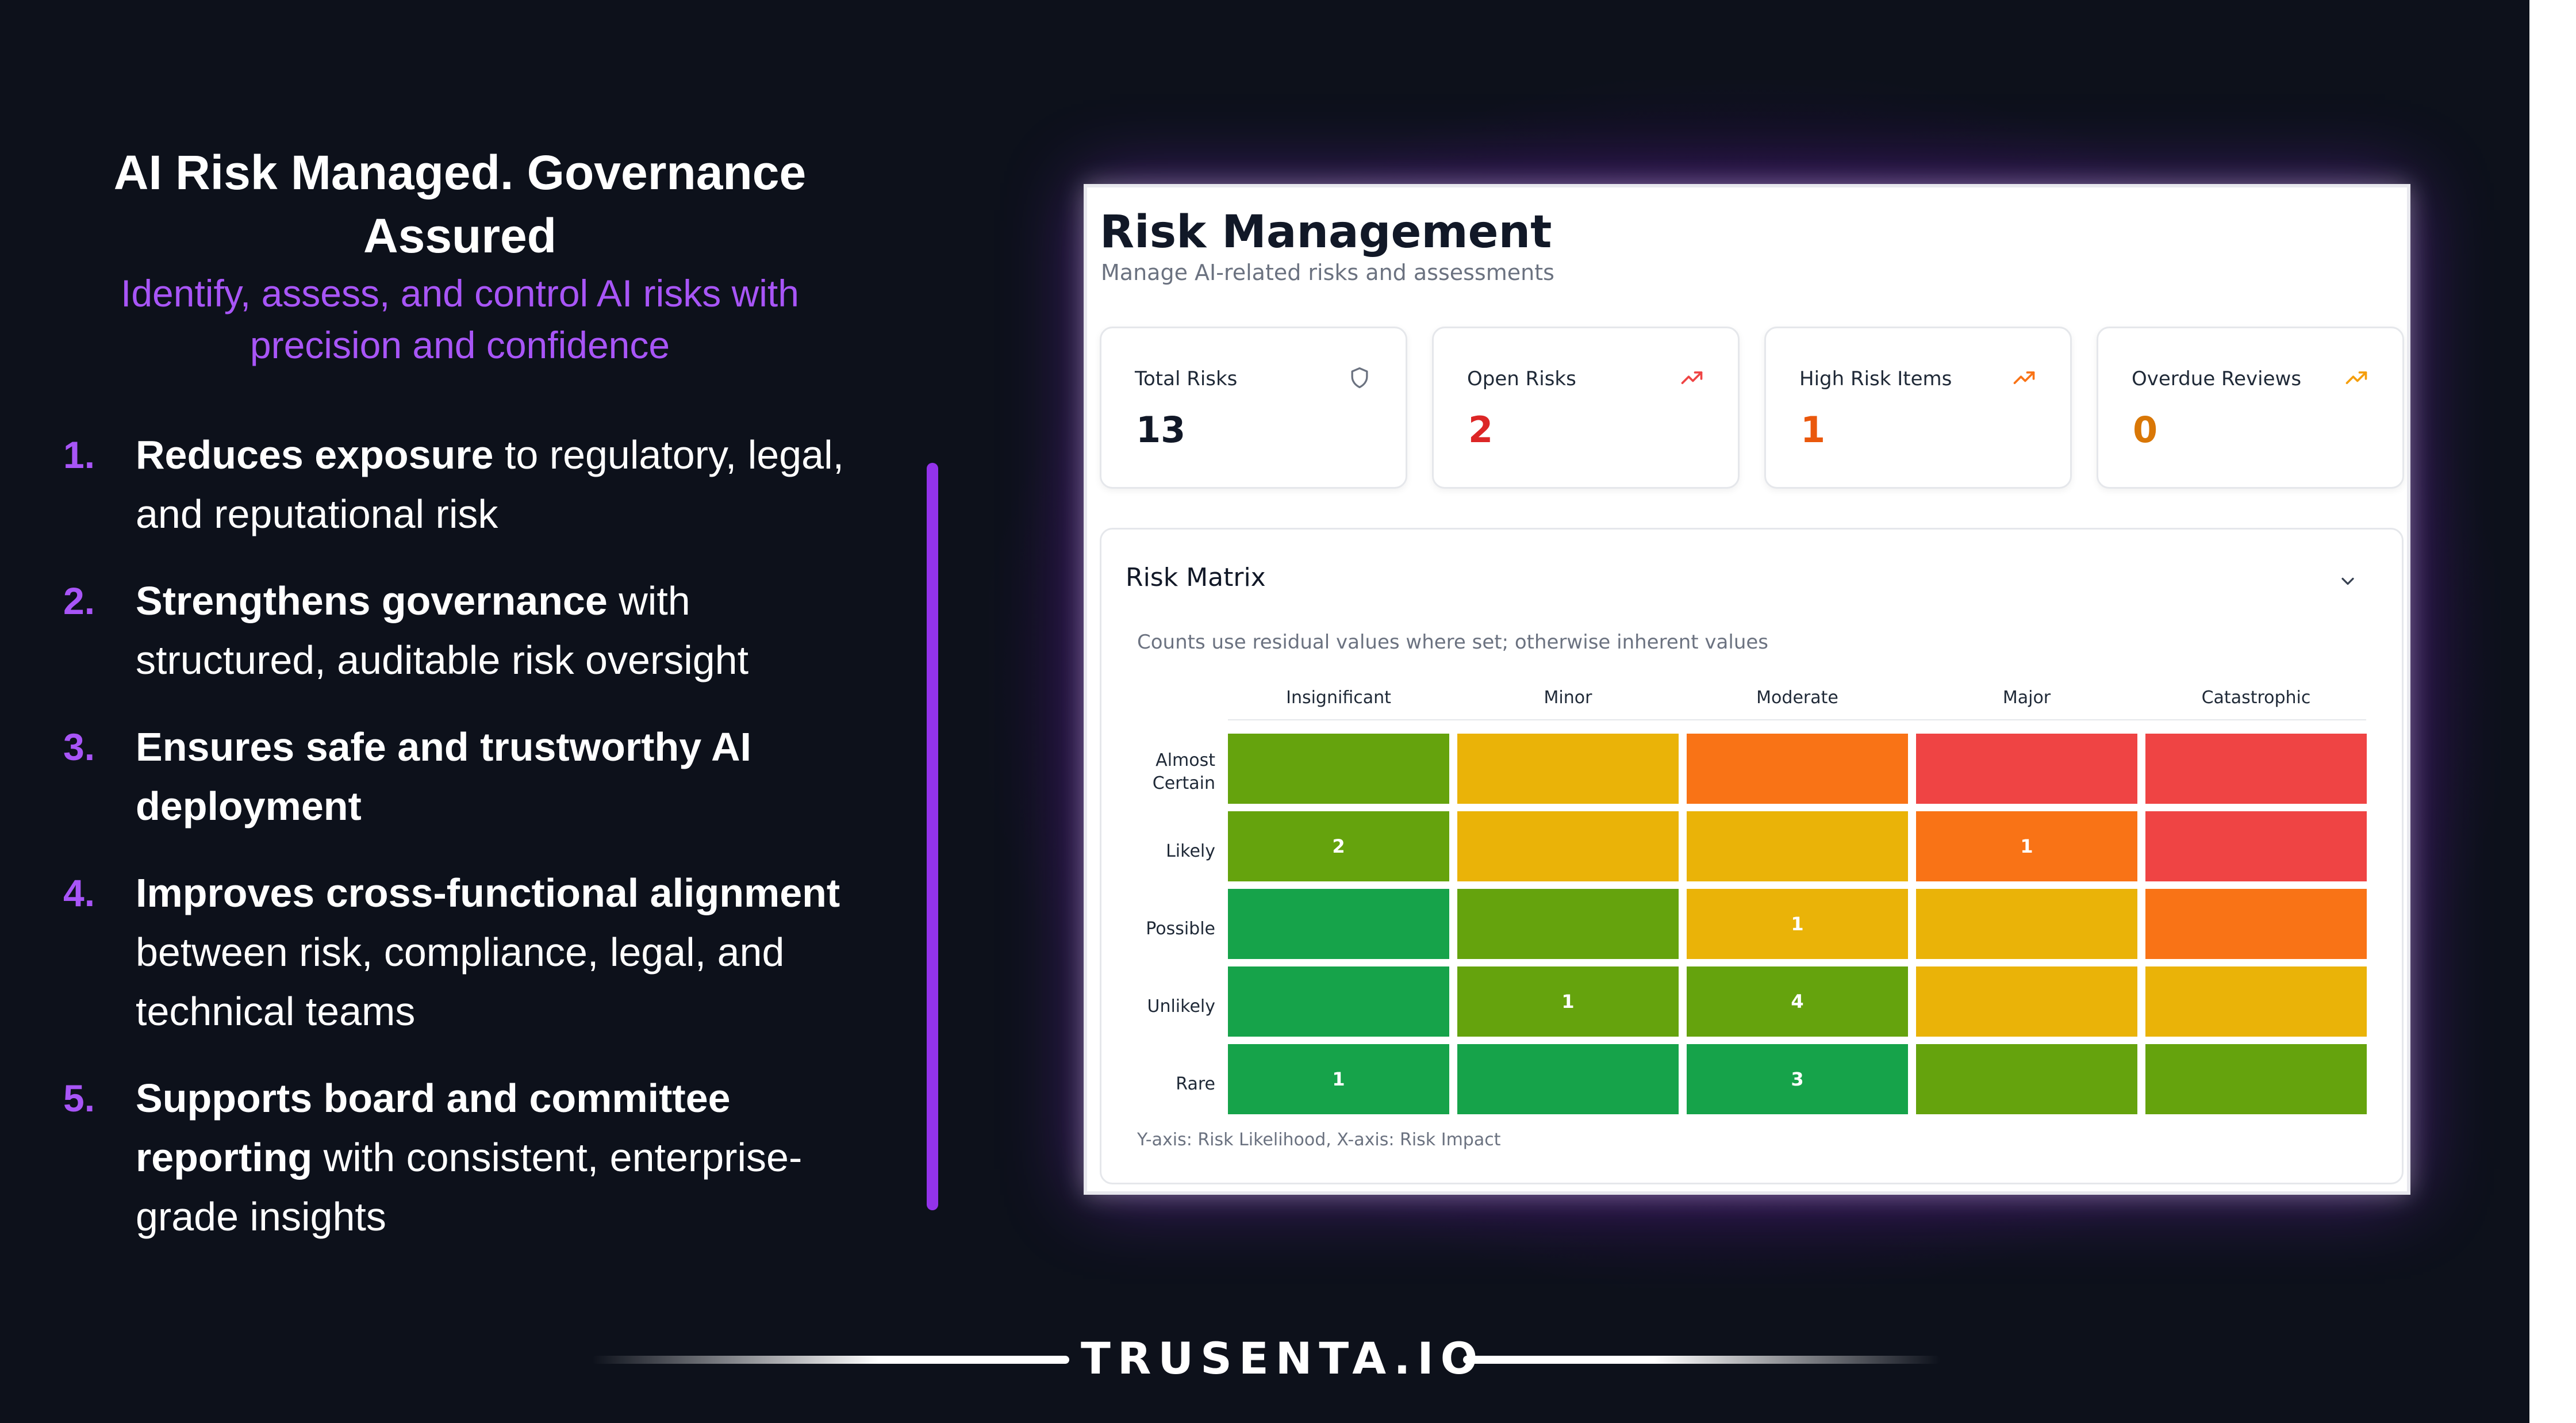  Describe the element at coordinates (315, 455) in the screenshot. I see `benefit-bold: Reduces exposure` at that location.